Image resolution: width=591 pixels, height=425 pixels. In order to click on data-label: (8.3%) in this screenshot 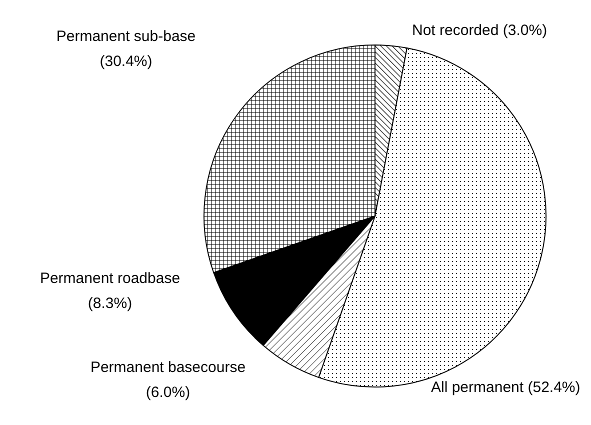, I will do `click(110, 303)`.